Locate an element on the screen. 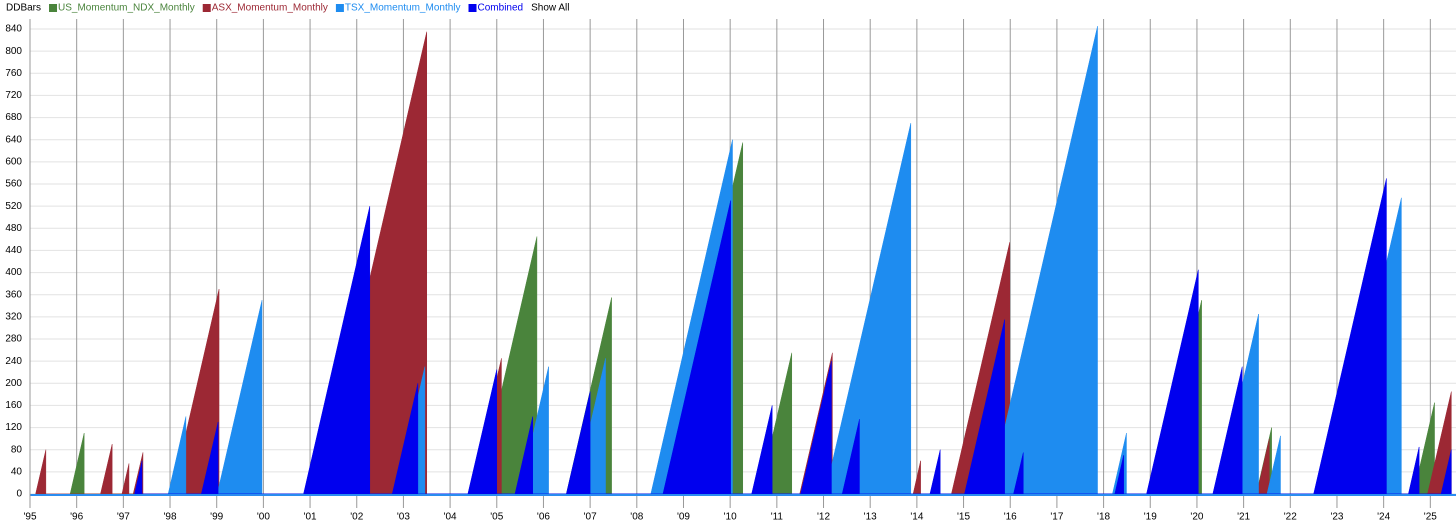 The width and height of the screenshot is (1456, 532). x-tick-label: '14 is located at coordinates (916, 517).